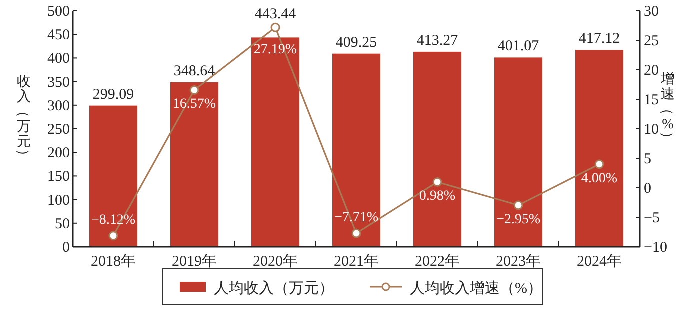  Describe the element at coordinates (23, 118) in the screenshot. I see `y-axis-title: 收入（万元）` at that location.